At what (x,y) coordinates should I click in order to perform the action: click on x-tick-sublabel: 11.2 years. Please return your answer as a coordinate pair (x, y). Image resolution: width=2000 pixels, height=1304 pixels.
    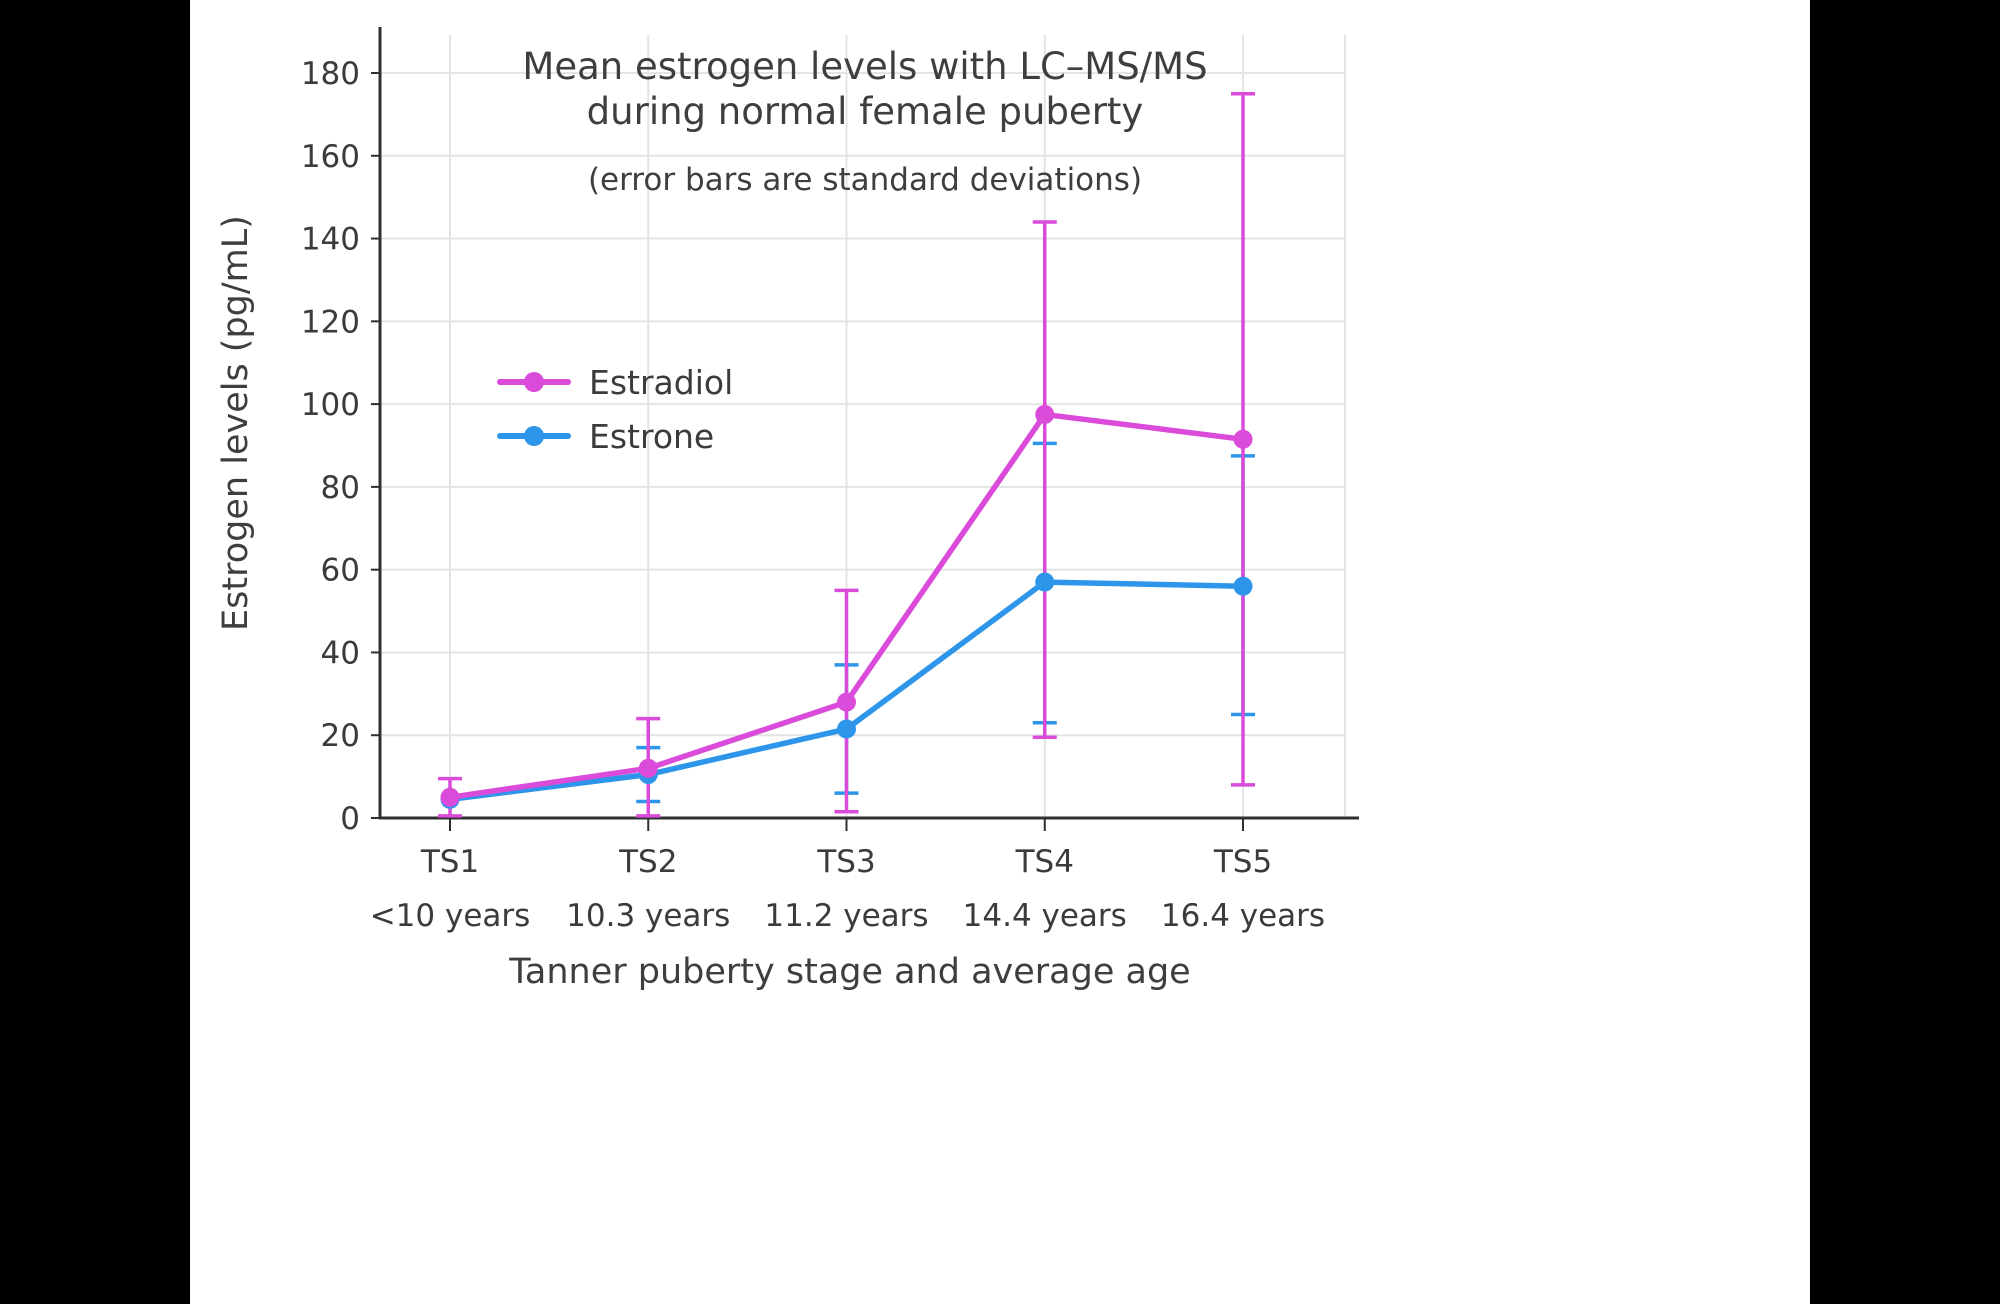
    Looking at the image, I should click on (846, 916).